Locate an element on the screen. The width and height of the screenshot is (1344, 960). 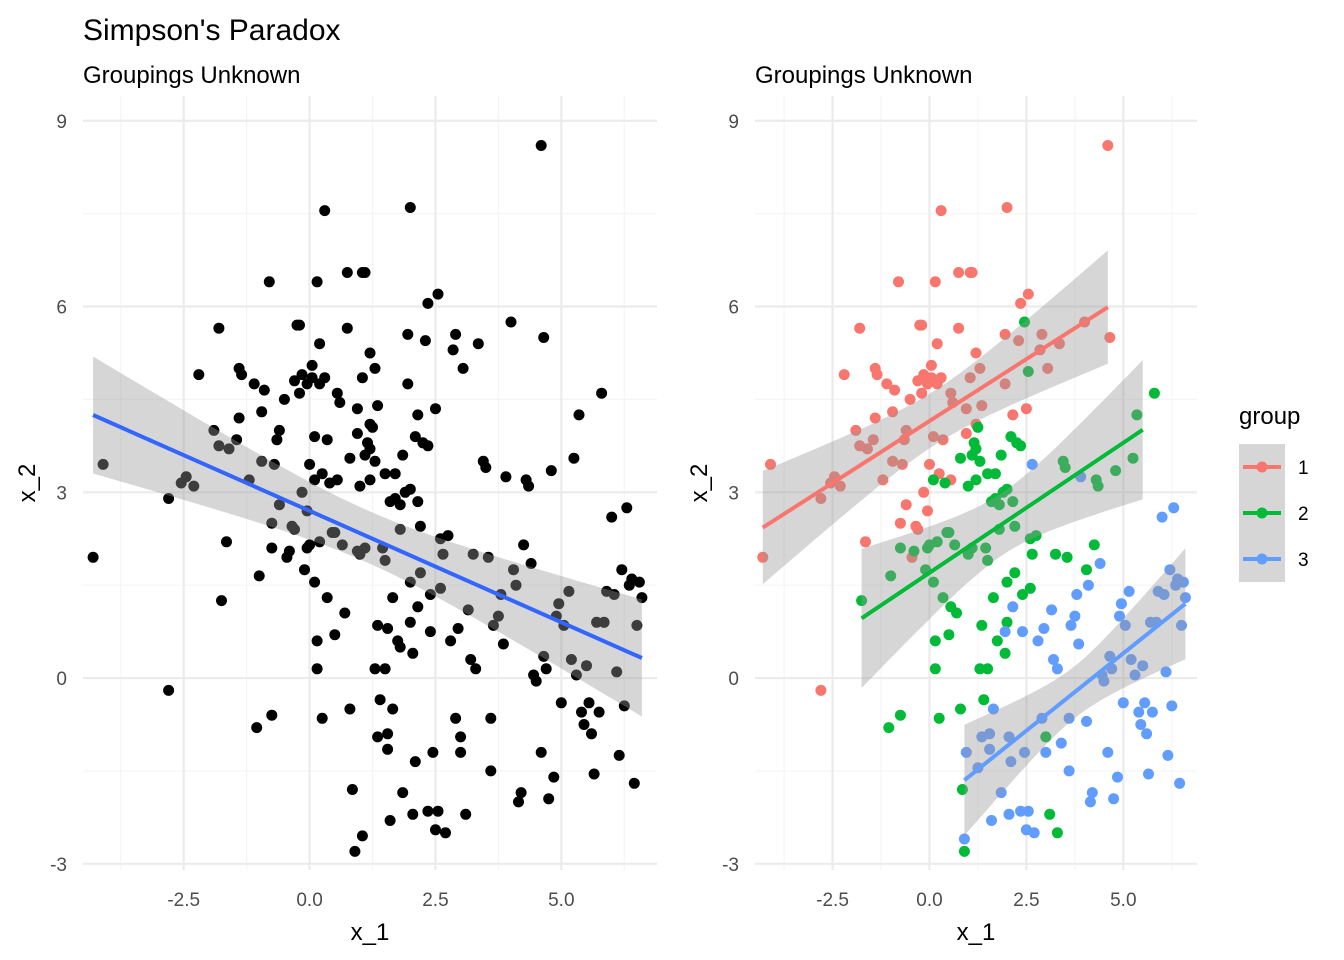
legend-label: 2 is located at coordinates (1303, 514).